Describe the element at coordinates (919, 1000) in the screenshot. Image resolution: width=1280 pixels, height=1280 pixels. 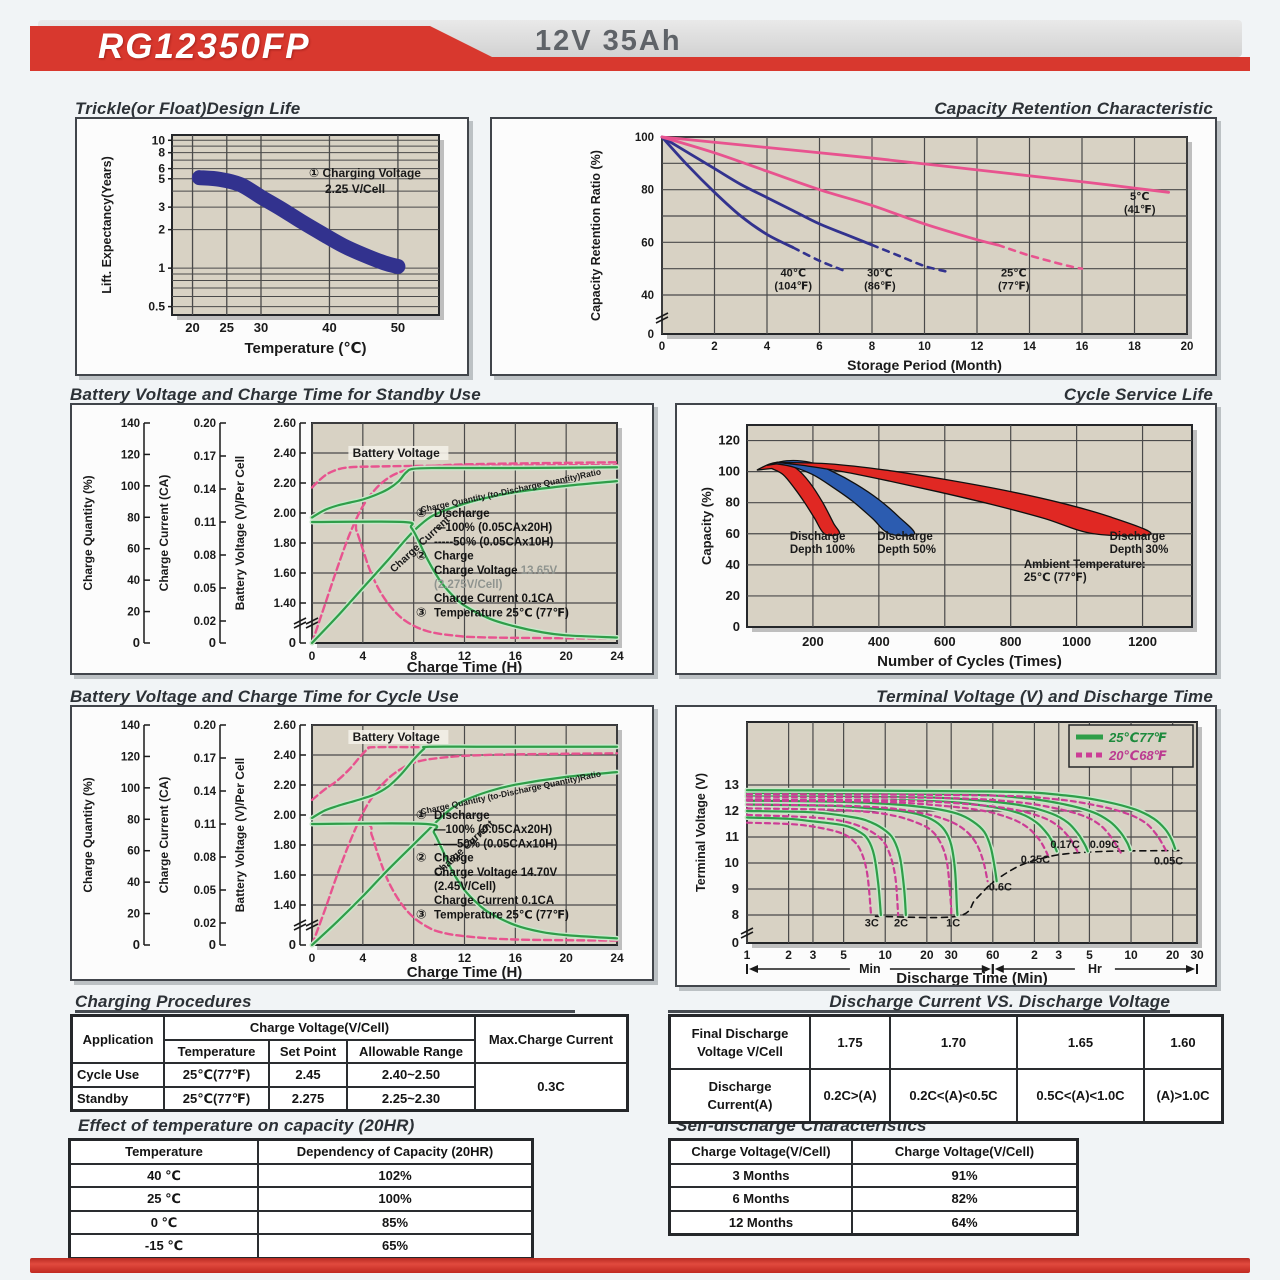
I see `discharge-title-bar: Discharge Current VS. Discharge Voltage` at that location.